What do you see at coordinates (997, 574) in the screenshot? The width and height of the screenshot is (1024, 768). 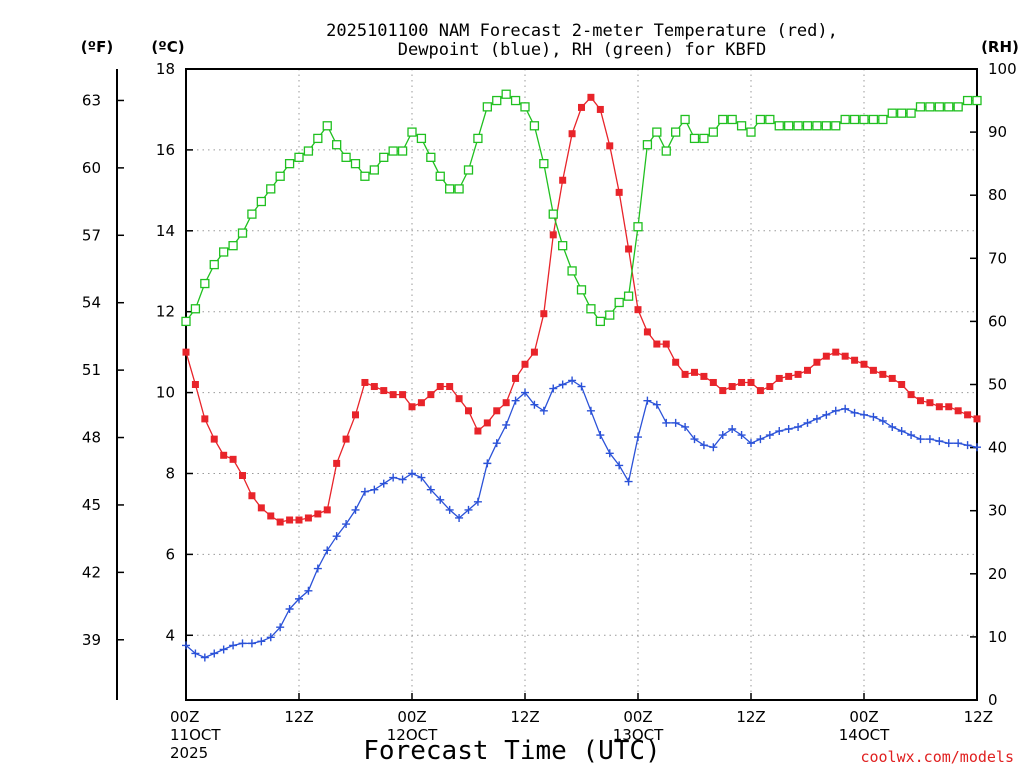 I see `rh-tick-label: 20` at bounding box center [997, 574].